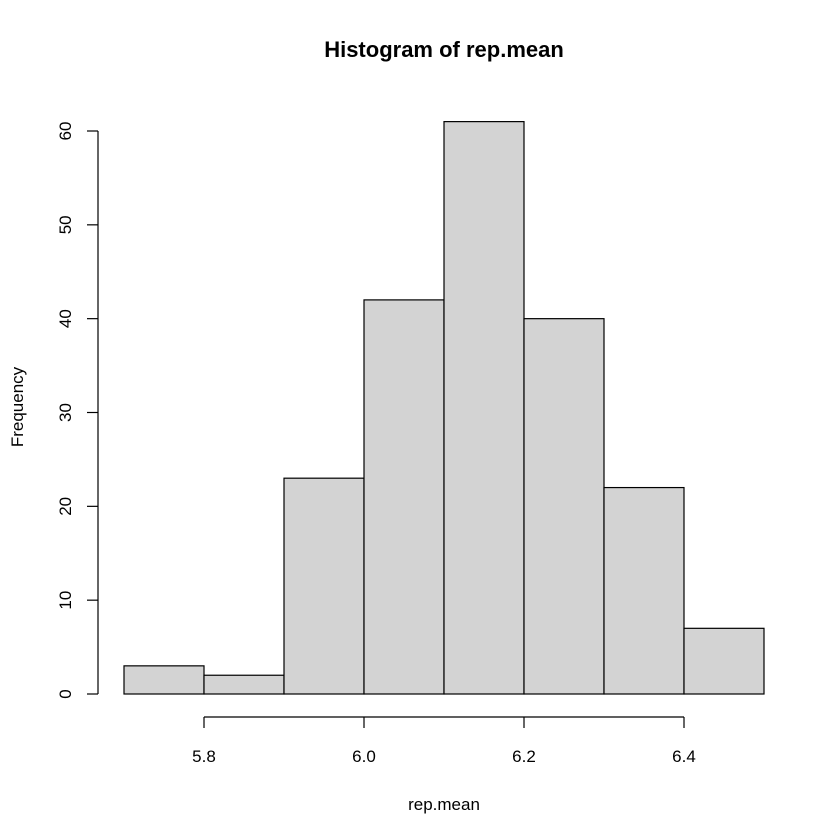  What do you see at coordinates (204, 756) in the screenshot?
I see `x-tick-label-0: 5.8` at bounding box center [204, 756].